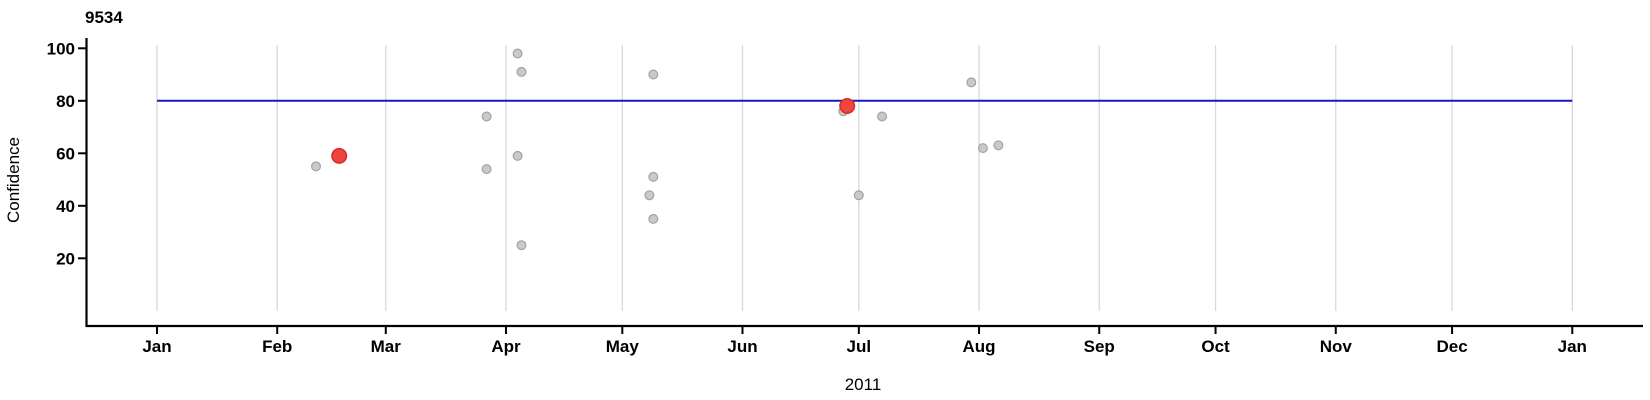  Describe the element at coordinates (277, 346) in the screenshot. I see `x-tick-label-feb: Feb` at that location.